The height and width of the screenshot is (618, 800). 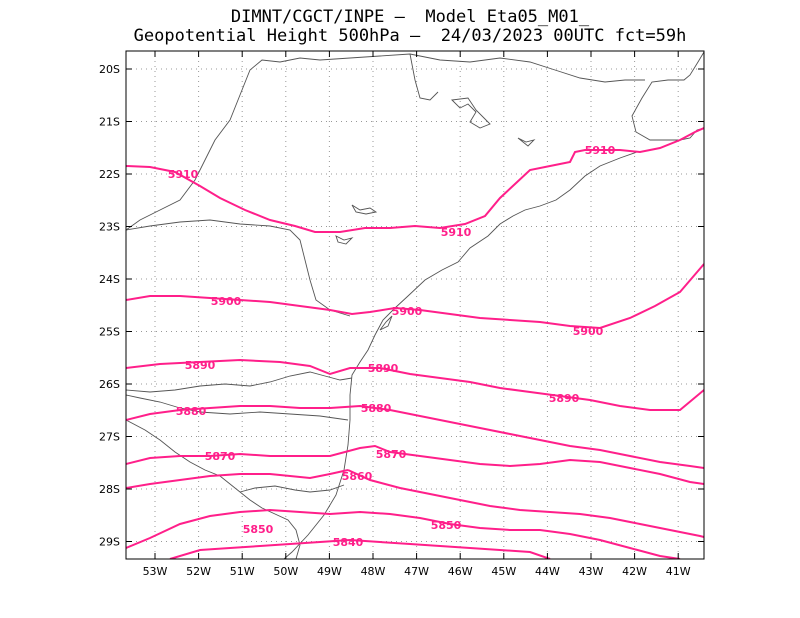 I want to click on lon-tick-label: 44W, so click(x=547, y=571).